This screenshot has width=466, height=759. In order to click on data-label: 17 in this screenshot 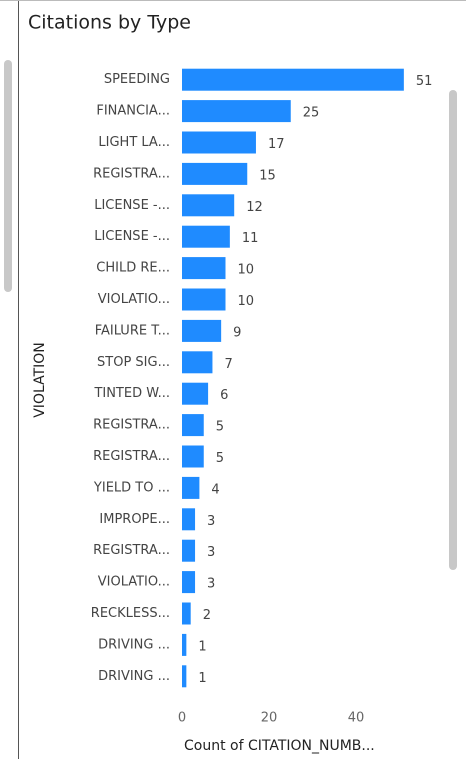, I will do `click(276, 144)`.